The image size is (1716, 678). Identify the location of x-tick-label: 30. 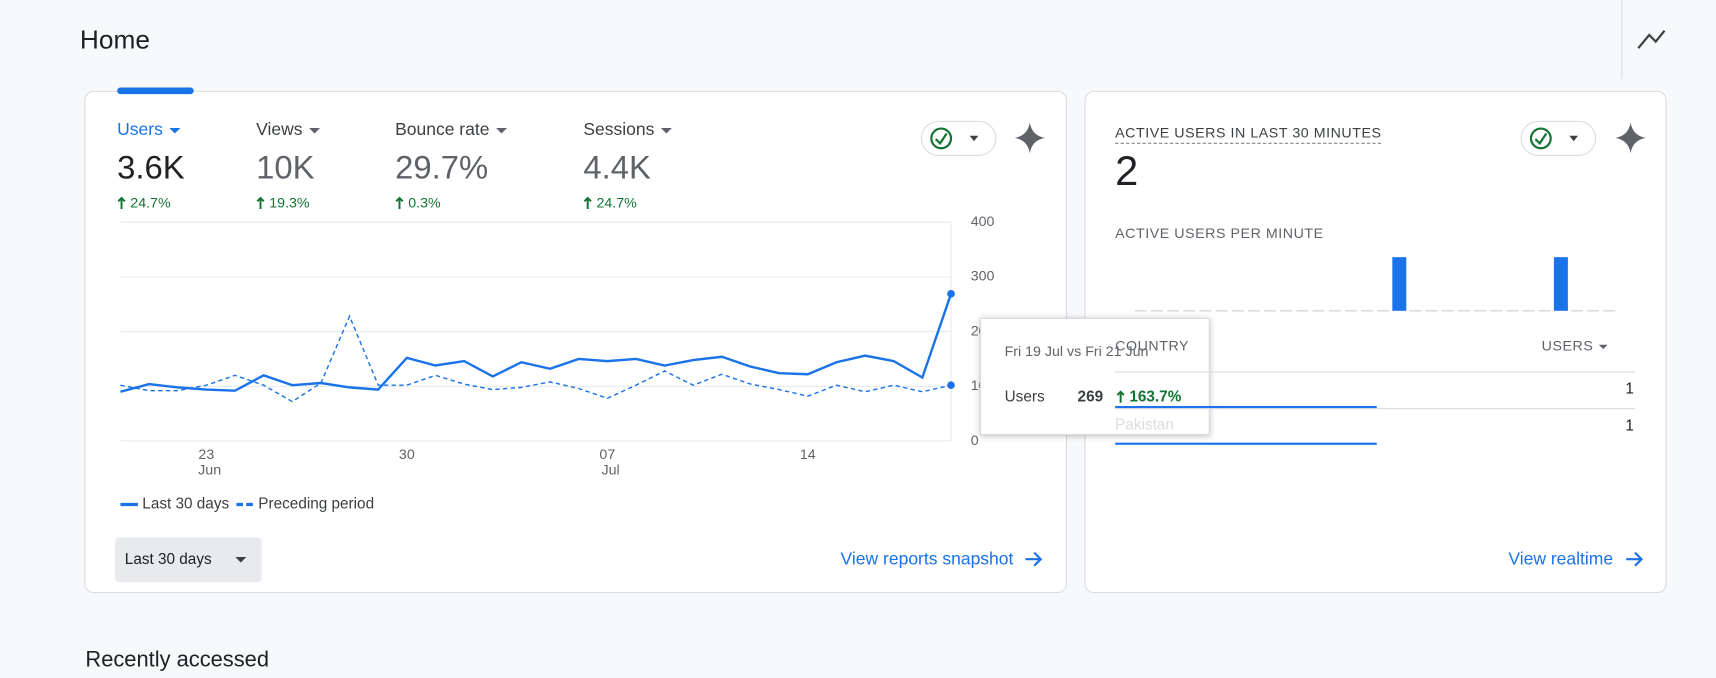
(407, 455).